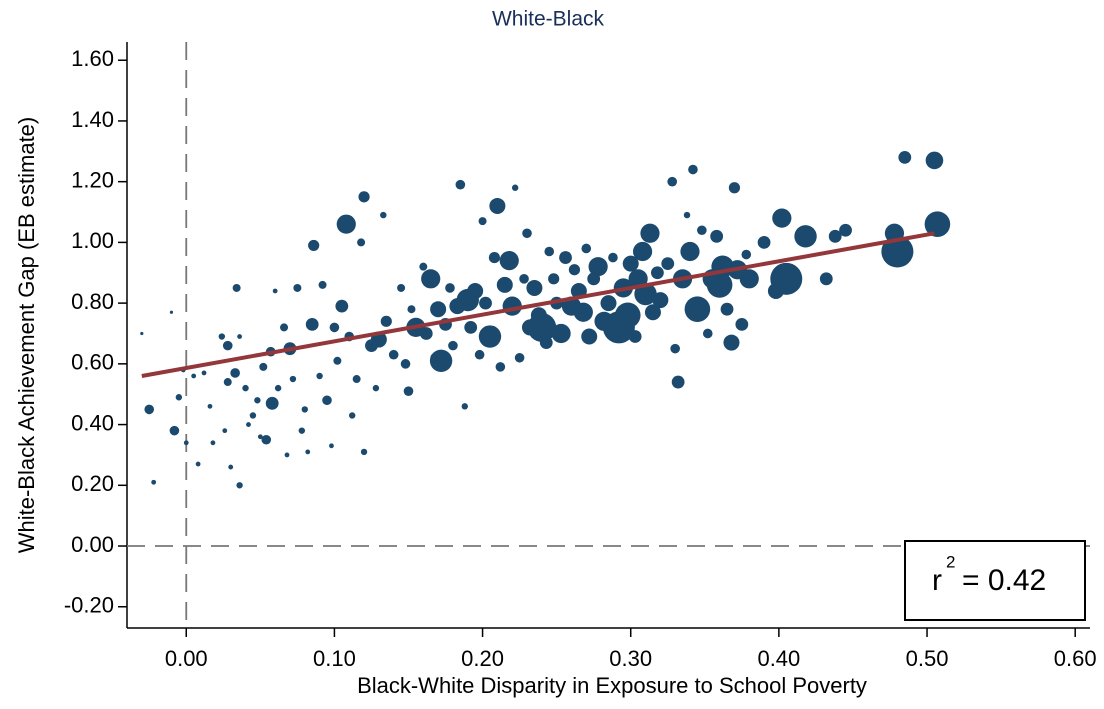  I want to click on x-tick-label: 0.10, so click(334, 658).